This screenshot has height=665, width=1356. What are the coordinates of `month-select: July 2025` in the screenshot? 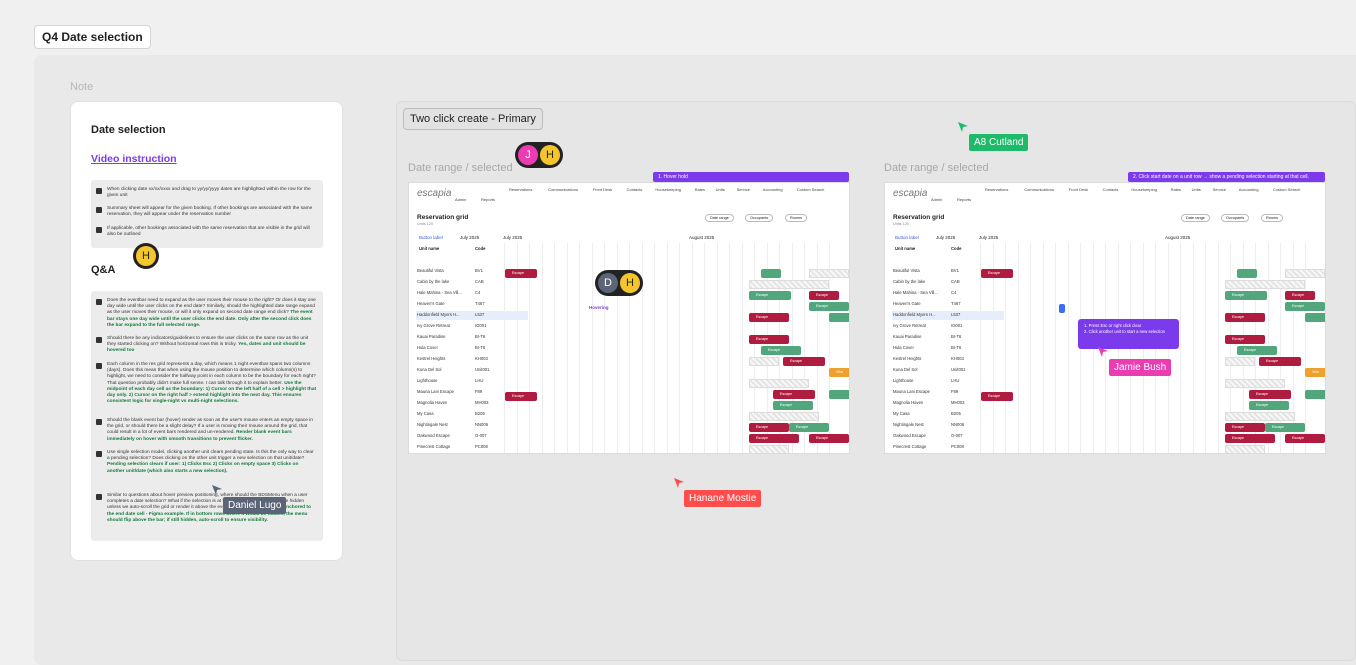 It's located at (946, 237).